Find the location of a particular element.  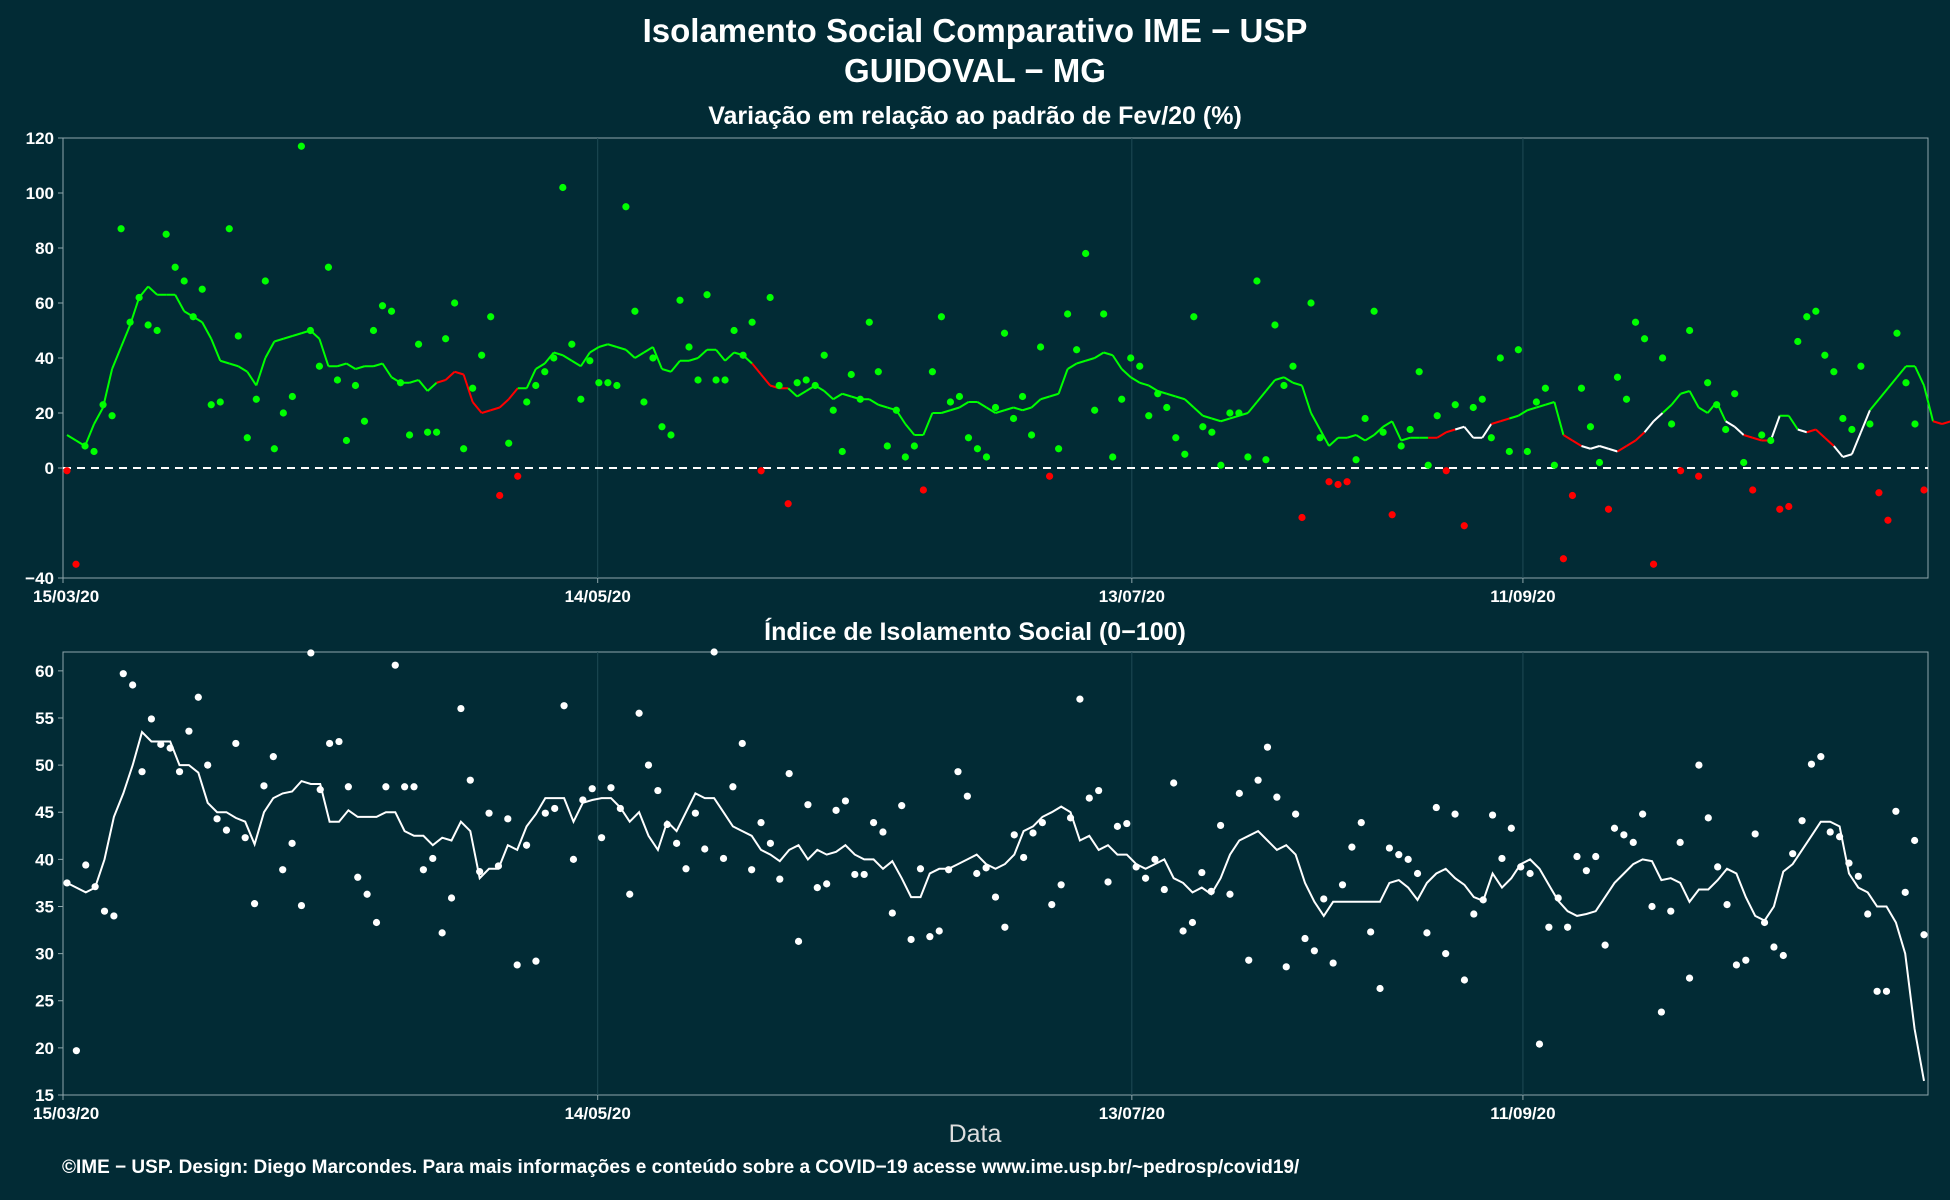

panel1-y-tick-label: 100 is located at coordinates (40, 193).